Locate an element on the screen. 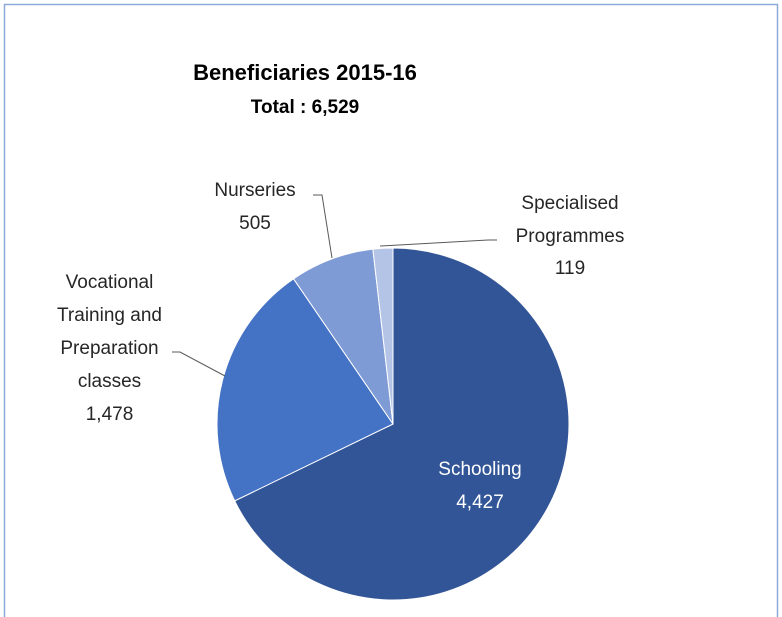  value-label: 119 is located at coordinates (570, 268).